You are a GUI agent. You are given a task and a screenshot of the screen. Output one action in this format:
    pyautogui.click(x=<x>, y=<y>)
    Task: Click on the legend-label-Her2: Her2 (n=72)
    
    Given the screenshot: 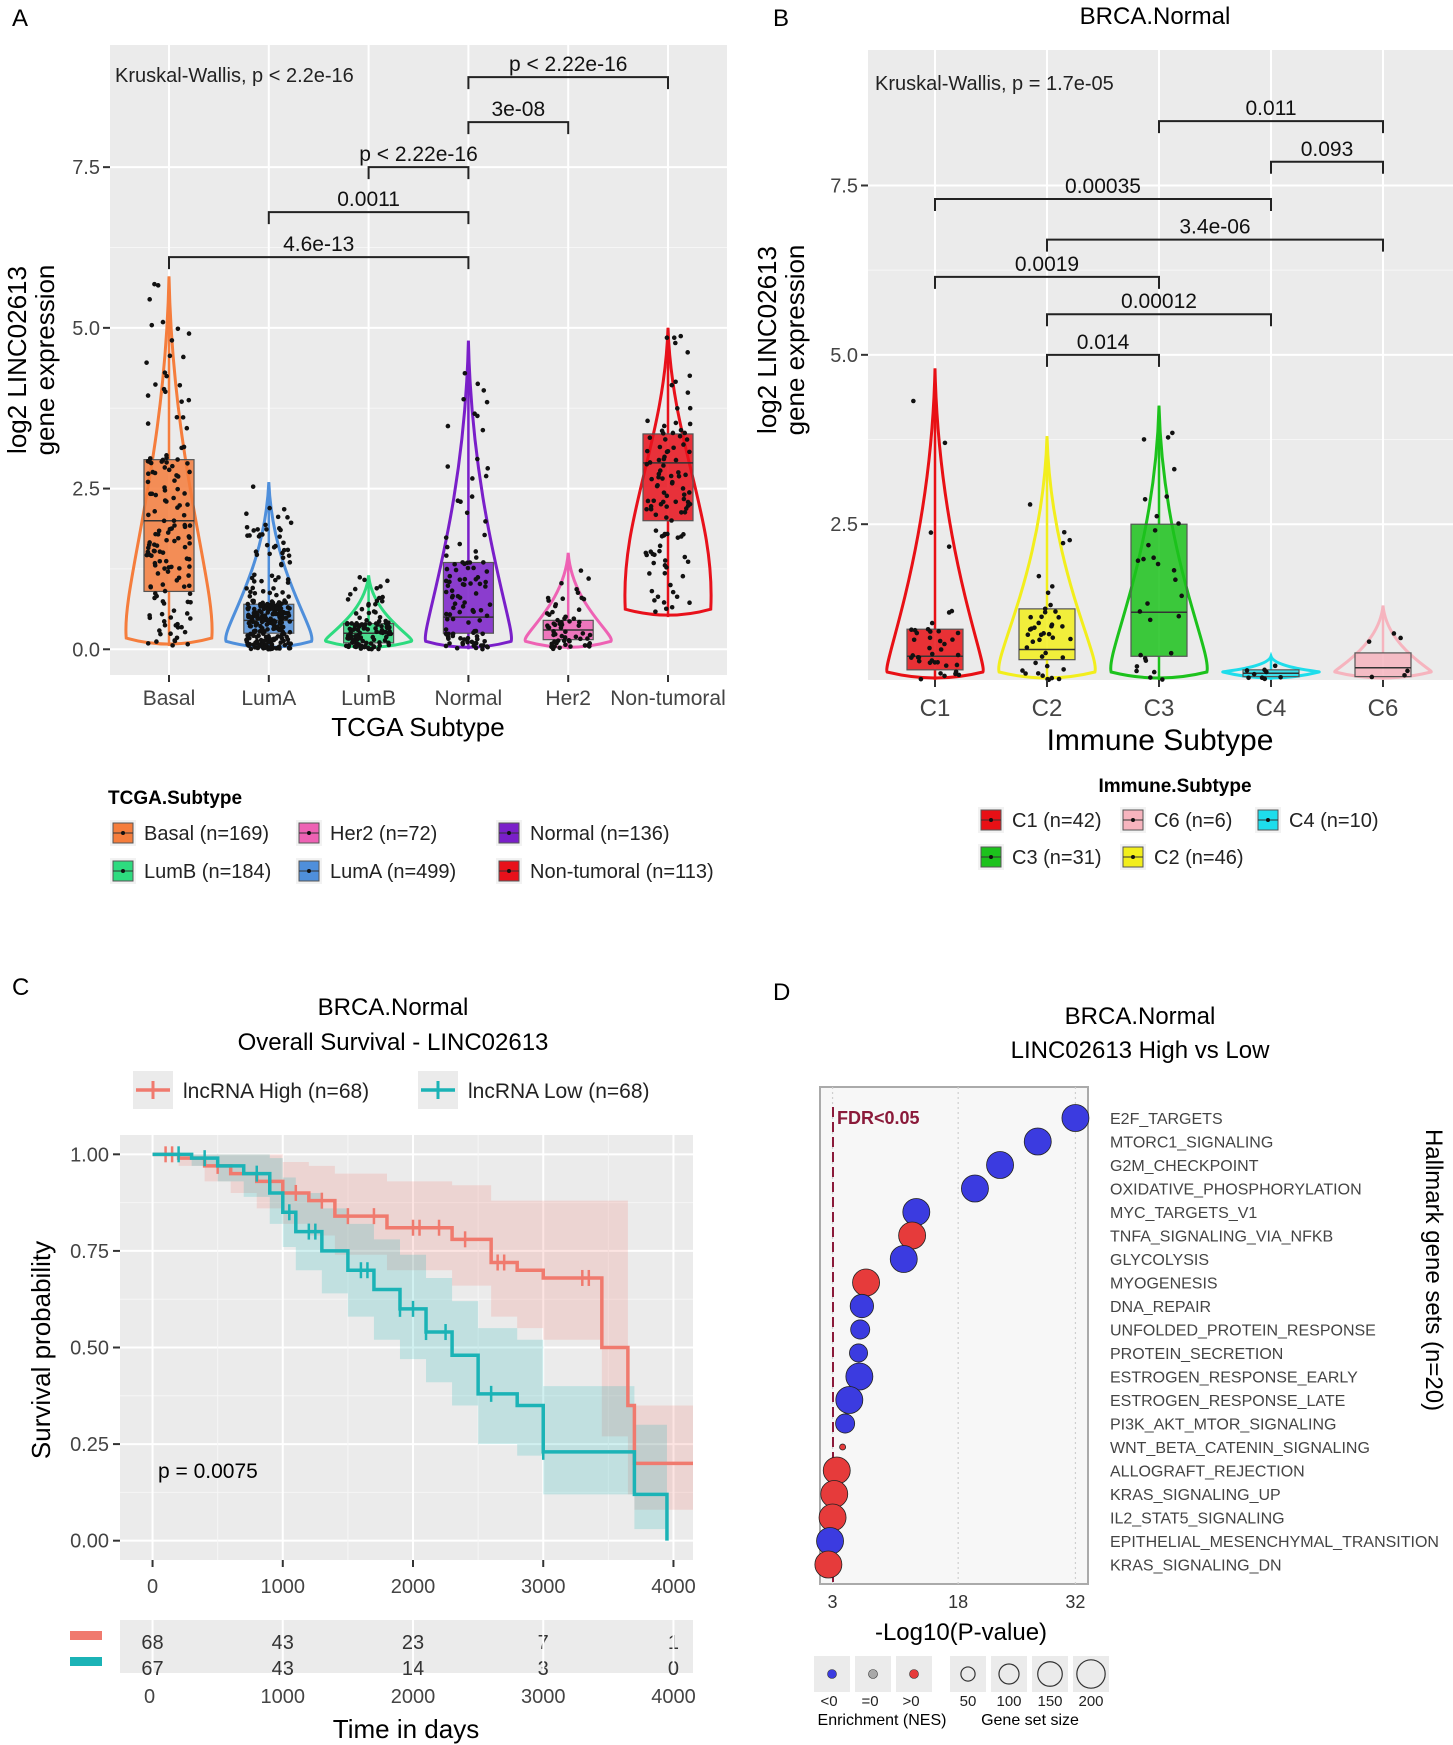 What is the action you would take?
    pyautogui.click(x=383, y=834)
    